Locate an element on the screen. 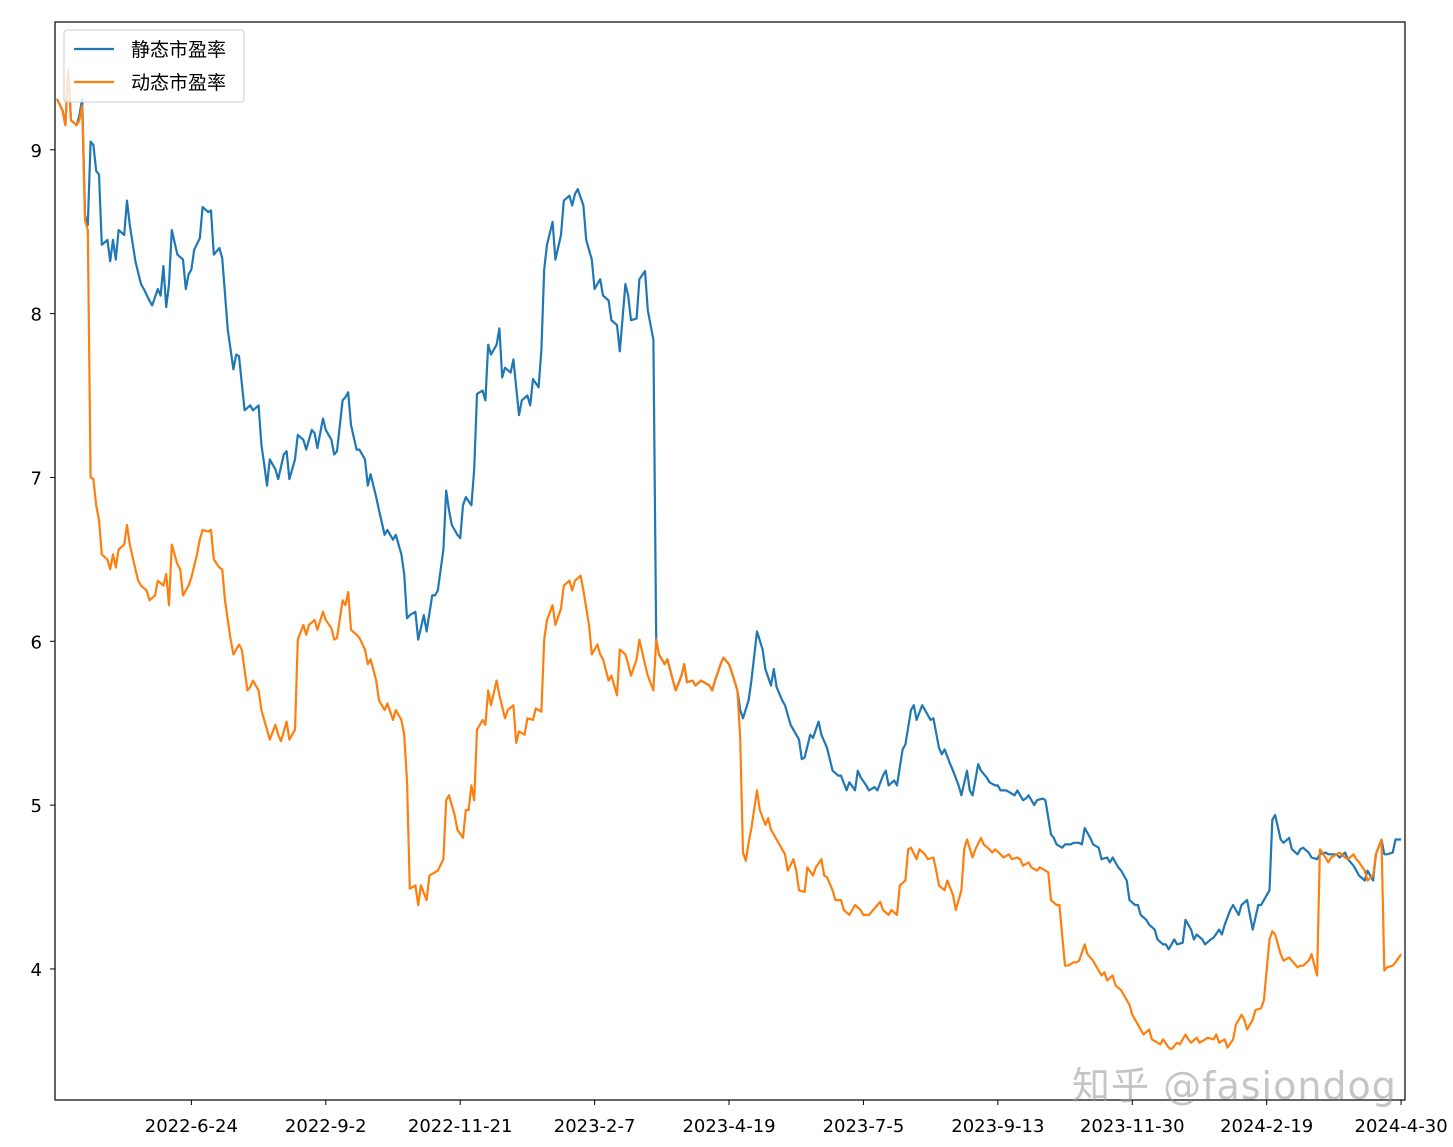 The width and height of the screenshot is (1453, 1147). y-tick-label: 8 is located at coordinates (36, 315).